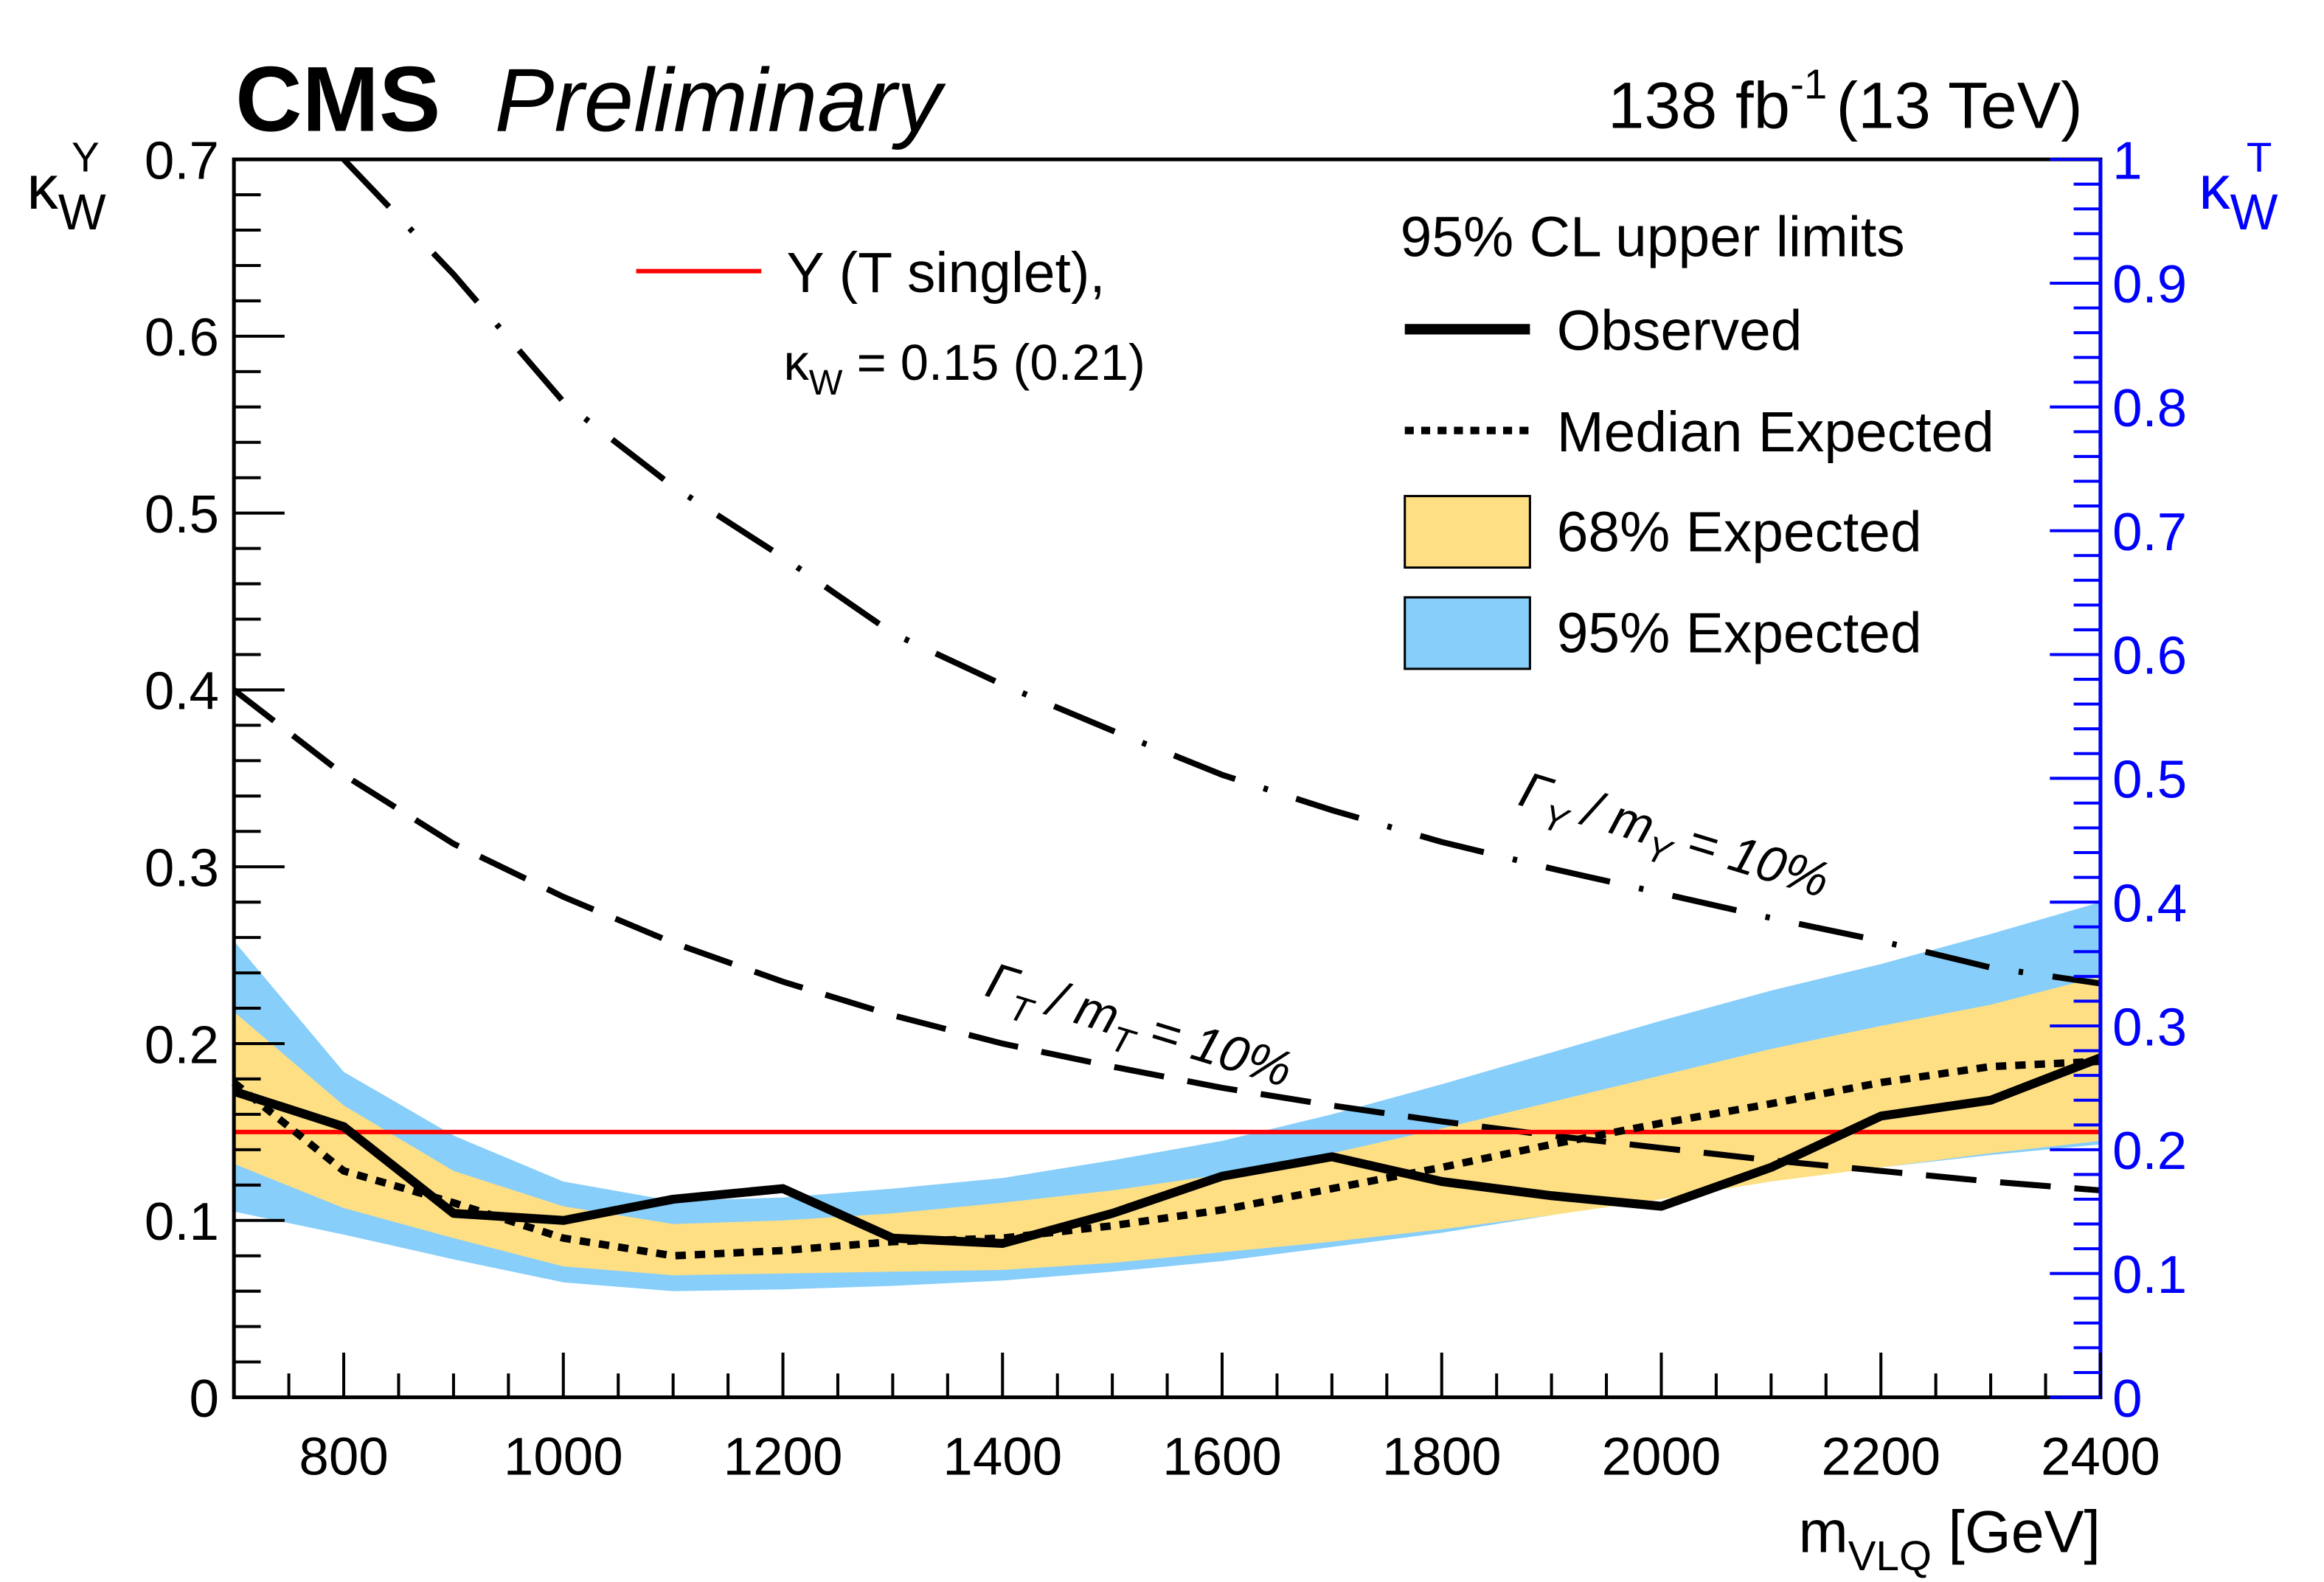 The height and width of the screenshot is (1582, 2324). I want to click on y2-tick-label: 1, so click(2127, 160).